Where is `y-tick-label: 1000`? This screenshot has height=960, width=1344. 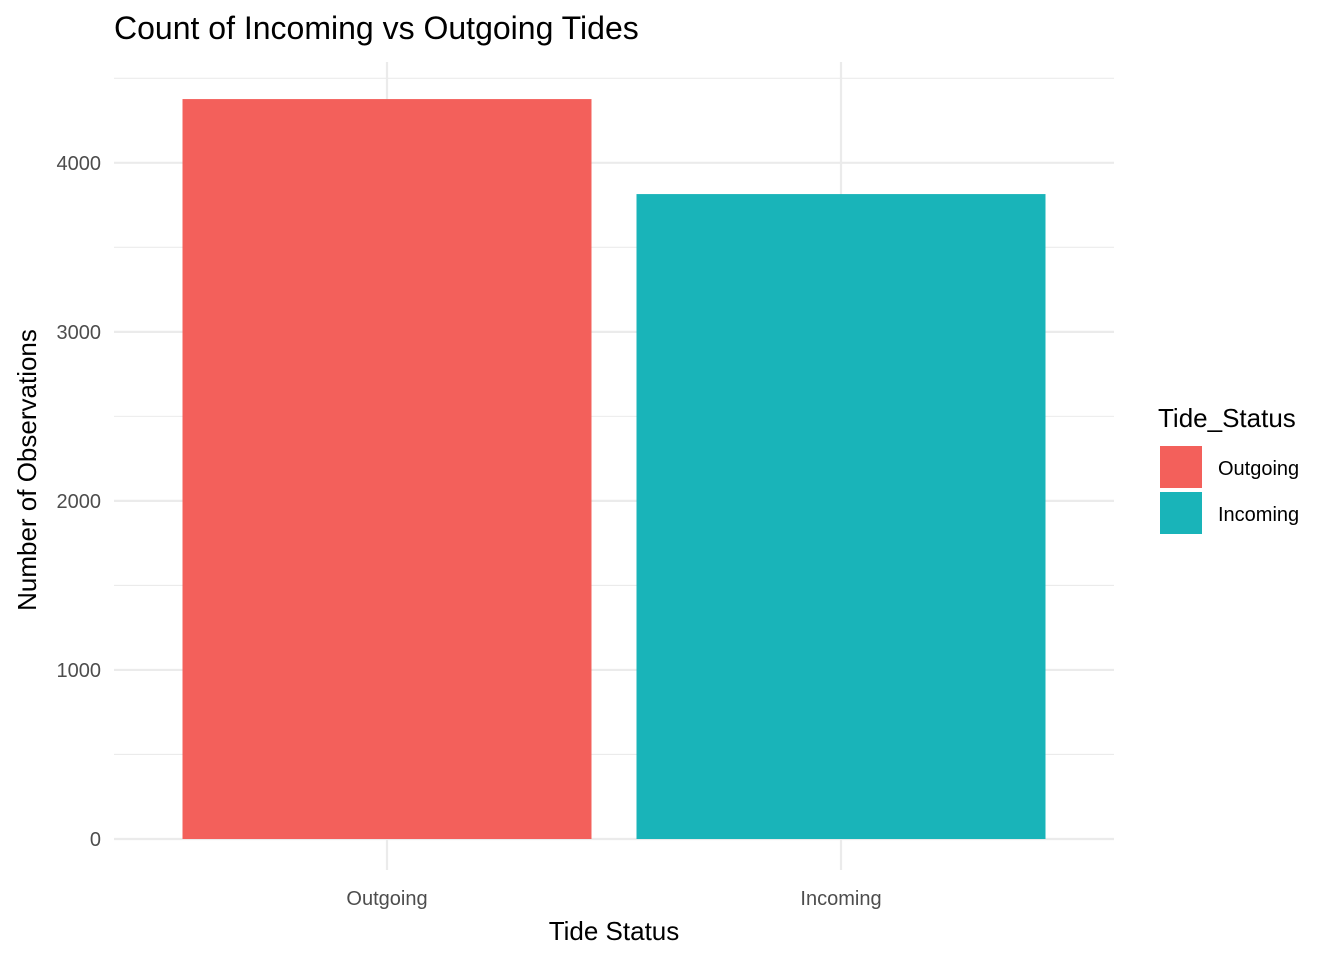
y-tick-label: 1000 is located at coordinates (79, 671).